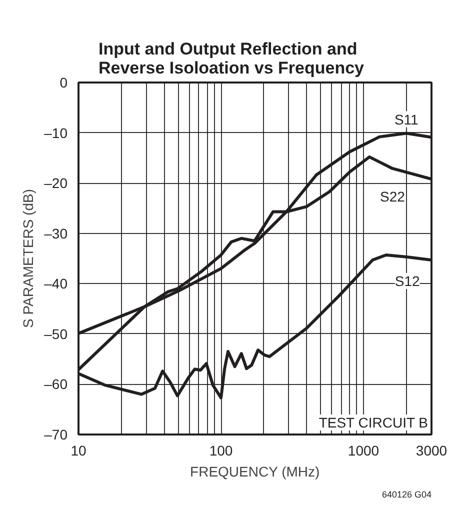 The width and height of the screenshot is (453, 517). I want to click on y-tick-label: –70, so click(56, 434).